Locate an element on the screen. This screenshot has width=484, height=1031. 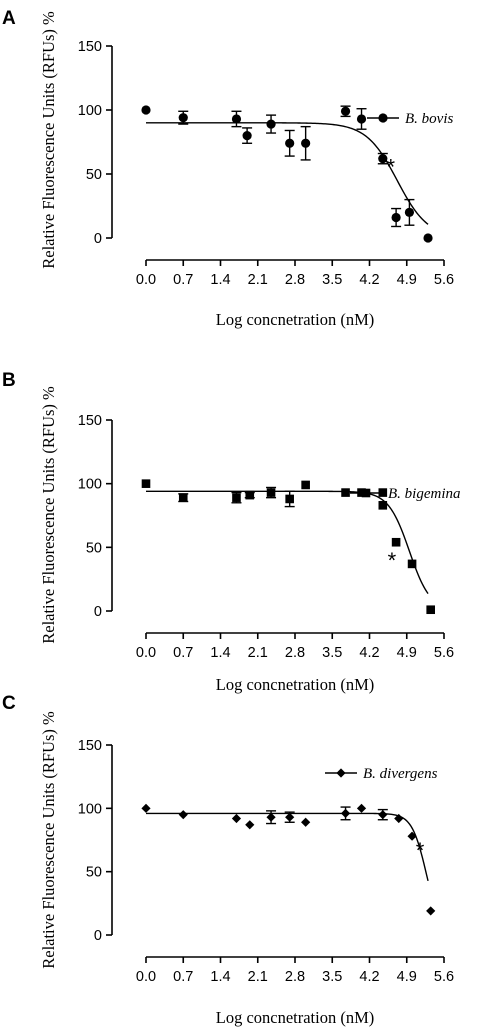
legend: B. bovis is located at coordinates (410, 119).